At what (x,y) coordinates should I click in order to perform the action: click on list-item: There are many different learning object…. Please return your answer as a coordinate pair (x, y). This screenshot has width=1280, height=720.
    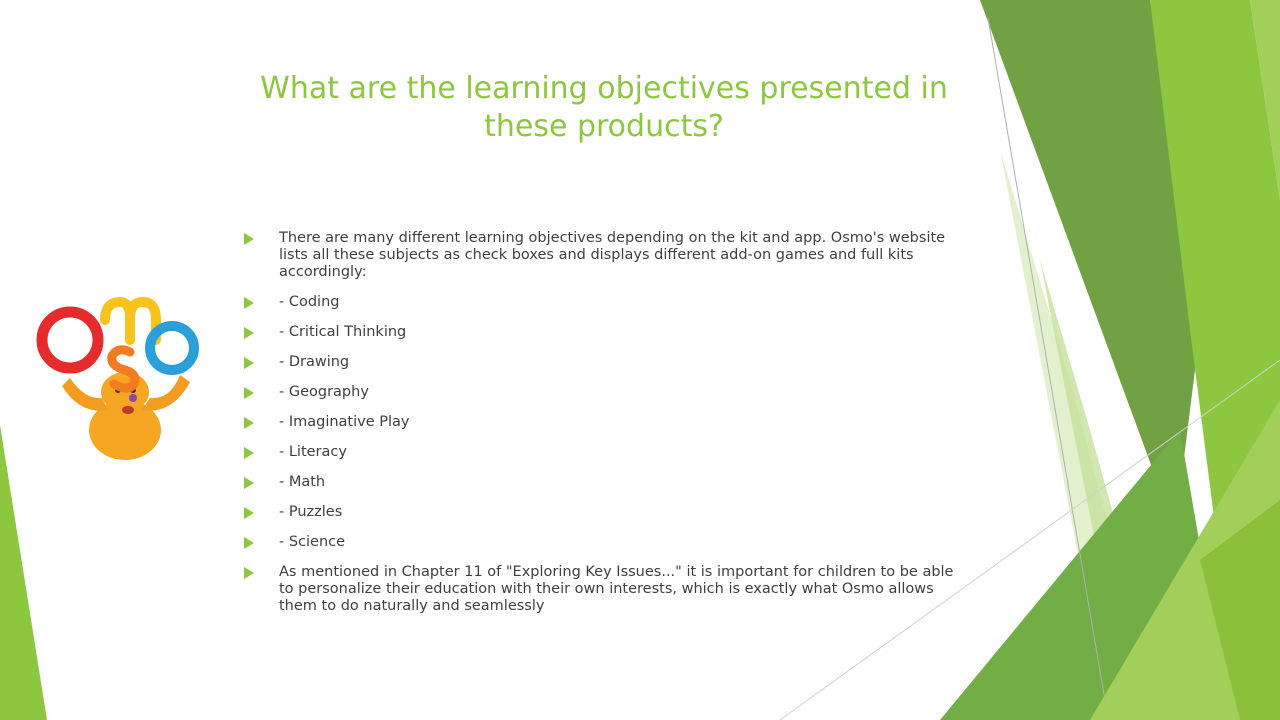
    Looking at the image, I should click on (600, 255).